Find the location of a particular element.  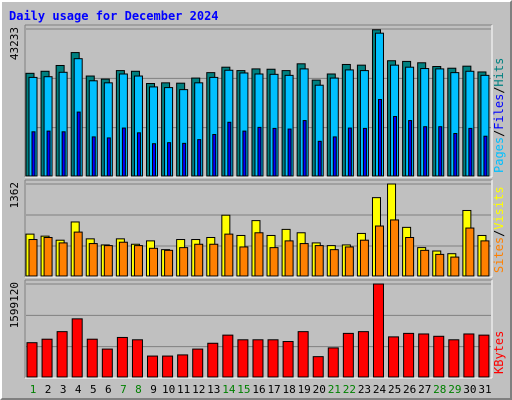

legend-files: Files is located at coordinates (499, 112).